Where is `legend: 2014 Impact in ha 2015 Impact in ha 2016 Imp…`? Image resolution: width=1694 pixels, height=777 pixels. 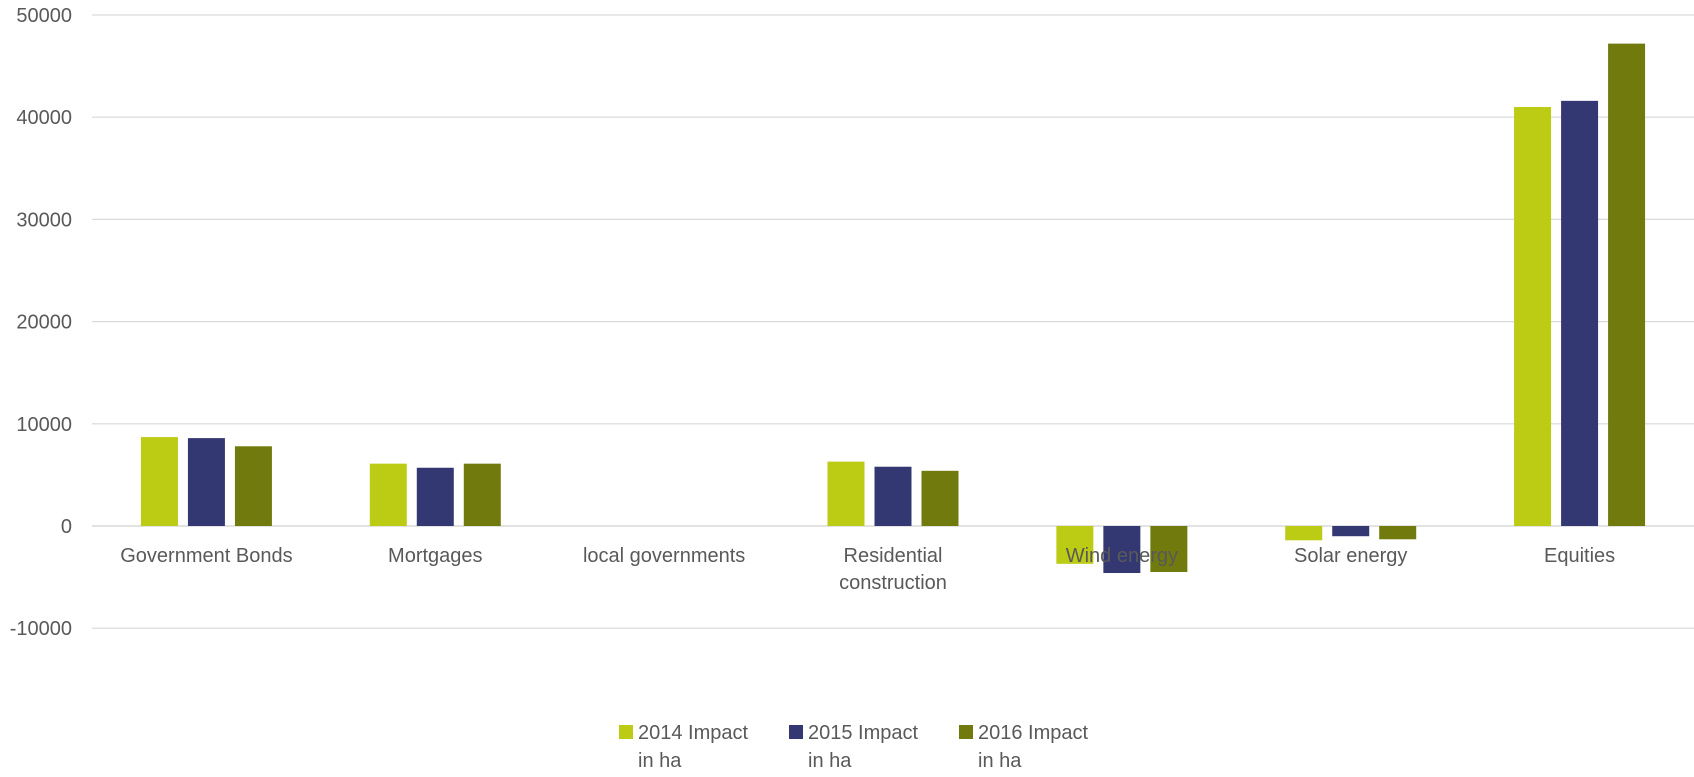 legend: 2014 Impact in ha 2015 Impact in ha 2016 Imp… is located at coordinates (854, 747).